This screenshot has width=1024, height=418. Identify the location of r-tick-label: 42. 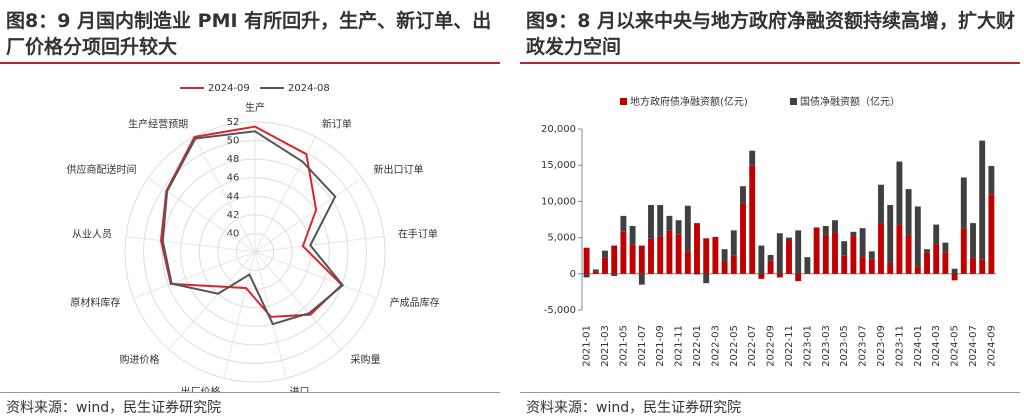
(233, 215).